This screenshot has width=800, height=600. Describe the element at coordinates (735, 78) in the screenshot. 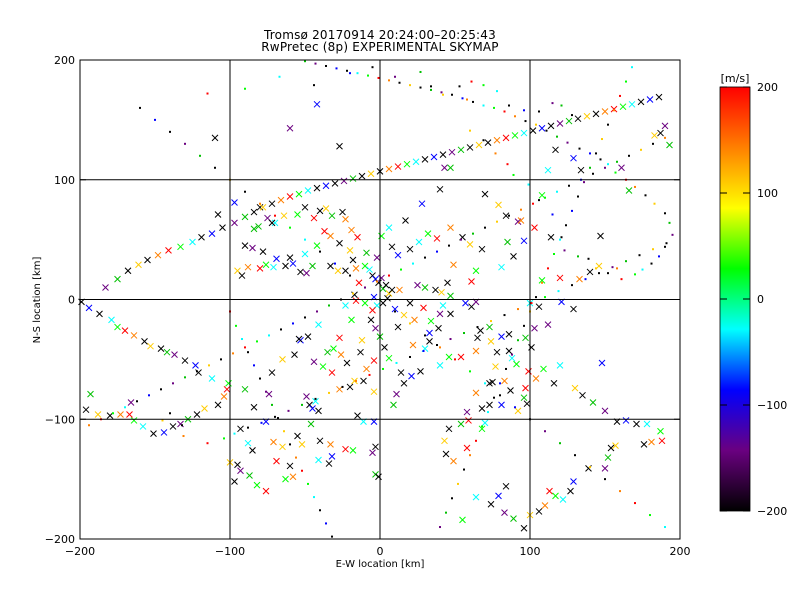

I see `colorbar-label: [m/s]` at that location.